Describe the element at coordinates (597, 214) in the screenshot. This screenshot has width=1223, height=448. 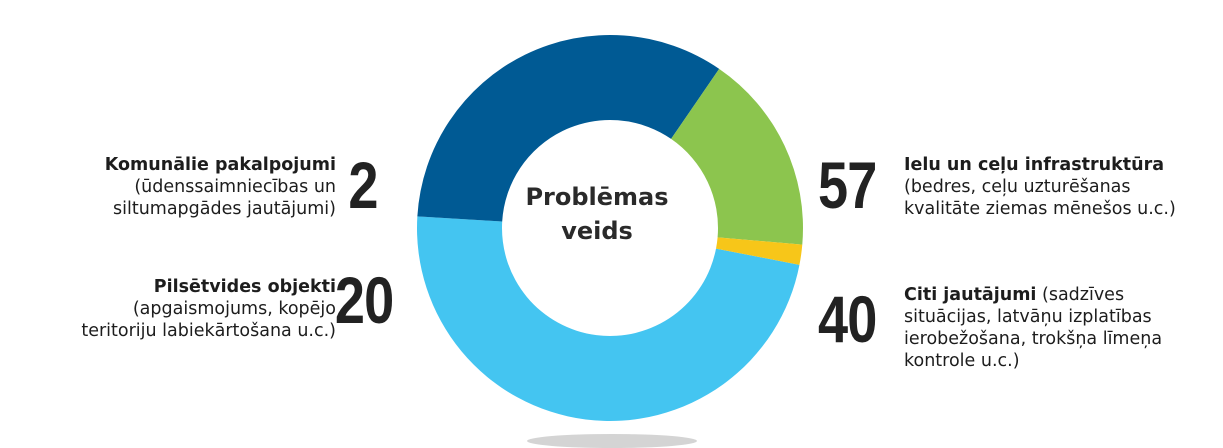
I see `donut-center-title: Problēmas veids` at that location.